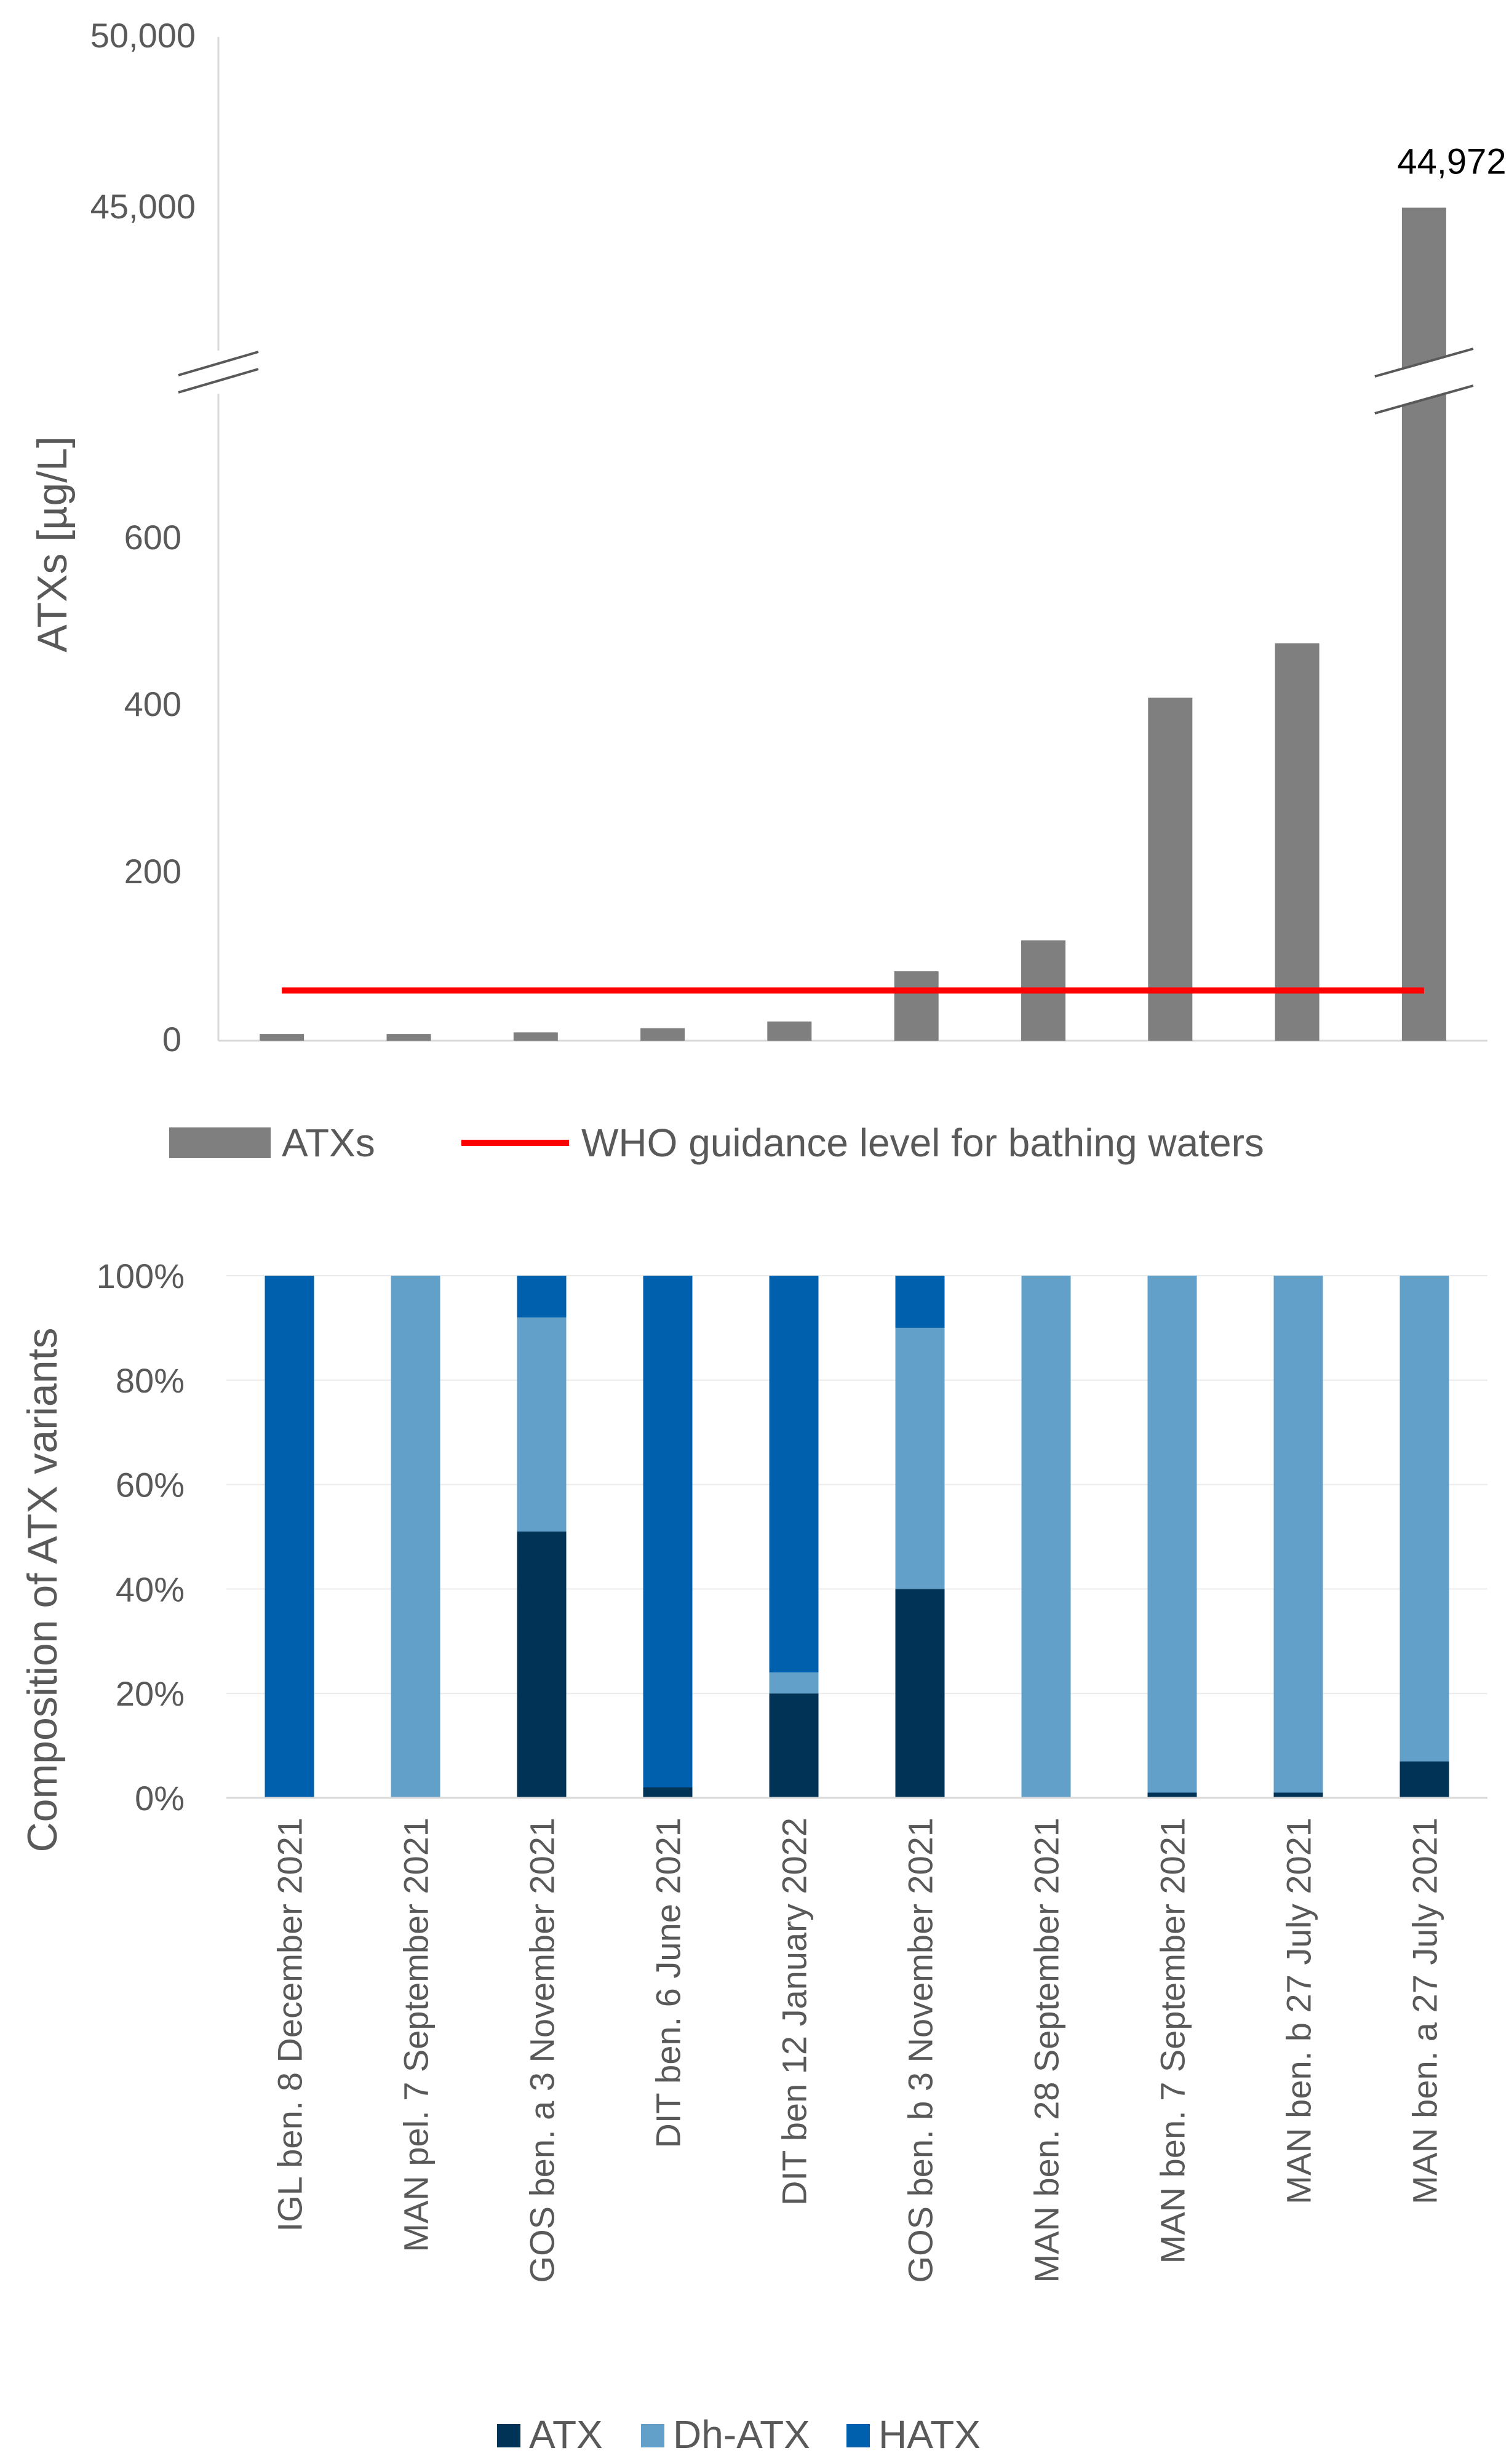 This screenshot has height=2464, width=1509. What do you see at coordinates (1424, 1779) in the screenshot?
I see `segment-atx-man-ben-a-27-july-2021` at bounding box center [1424, 1779].